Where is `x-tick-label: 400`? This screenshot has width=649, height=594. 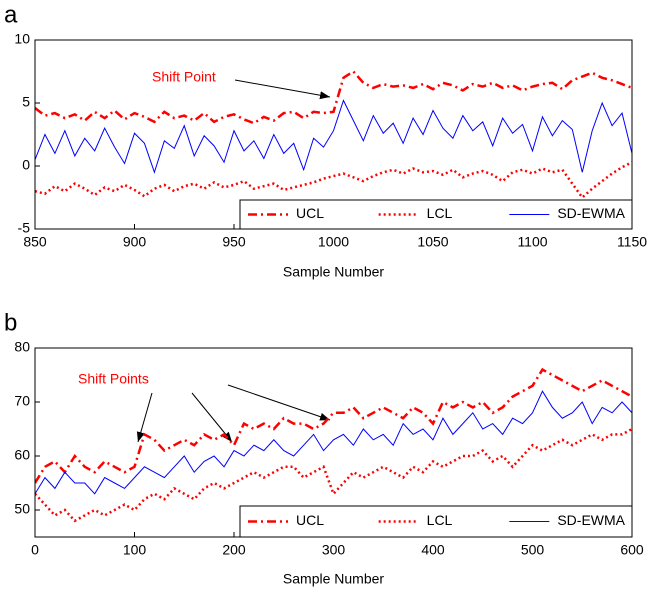 x-tick-label: 400 is located at coordinates (433, 550).